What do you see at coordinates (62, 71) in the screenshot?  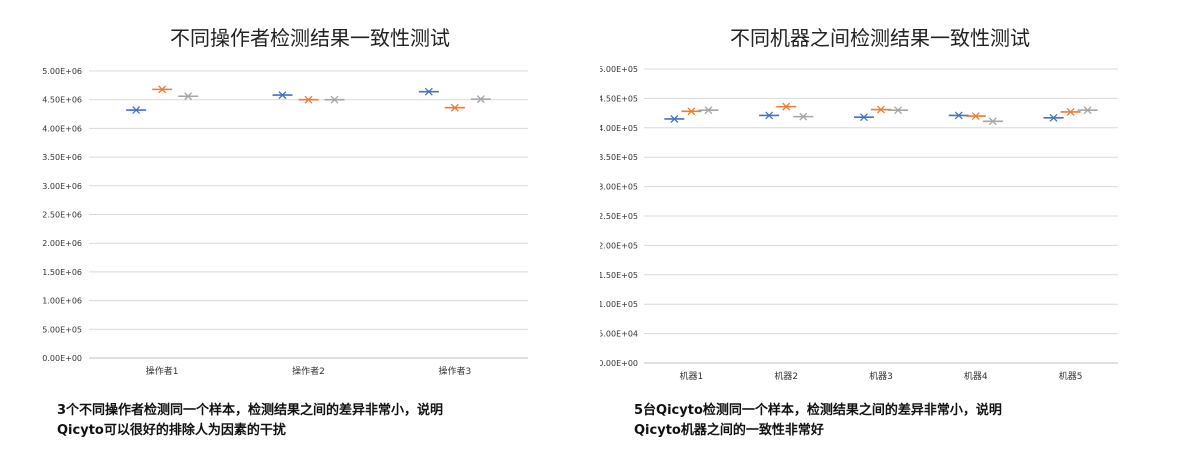 I see `y-tick-label: 5.00E+06` at bounding box center [62, 71].